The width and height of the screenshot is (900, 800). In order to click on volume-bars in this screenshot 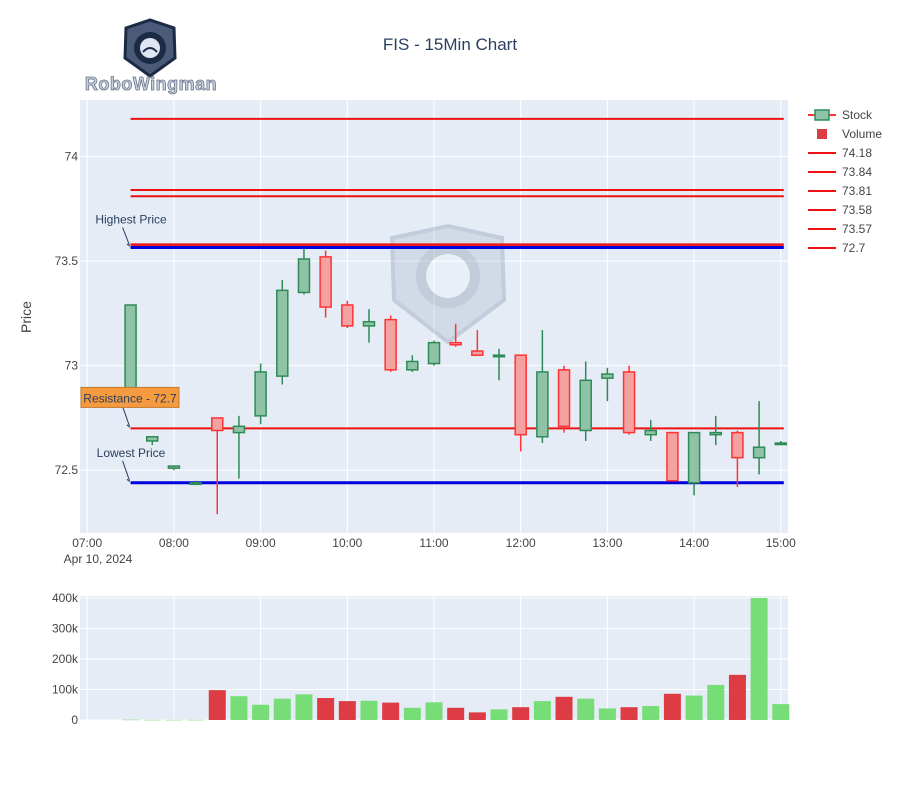, I will do `click(456, 659)`.